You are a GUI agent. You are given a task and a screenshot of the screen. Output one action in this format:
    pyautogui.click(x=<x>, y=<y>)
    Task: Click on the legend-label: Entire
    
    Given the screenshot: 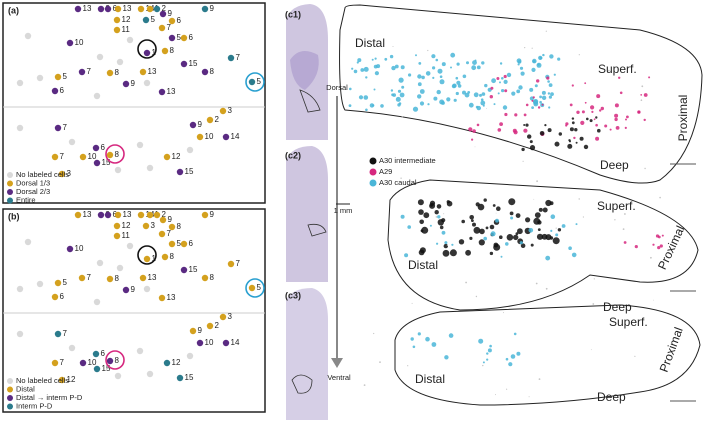 What is the action you would take?
    pyautogui.click(x=26, y=199)
    